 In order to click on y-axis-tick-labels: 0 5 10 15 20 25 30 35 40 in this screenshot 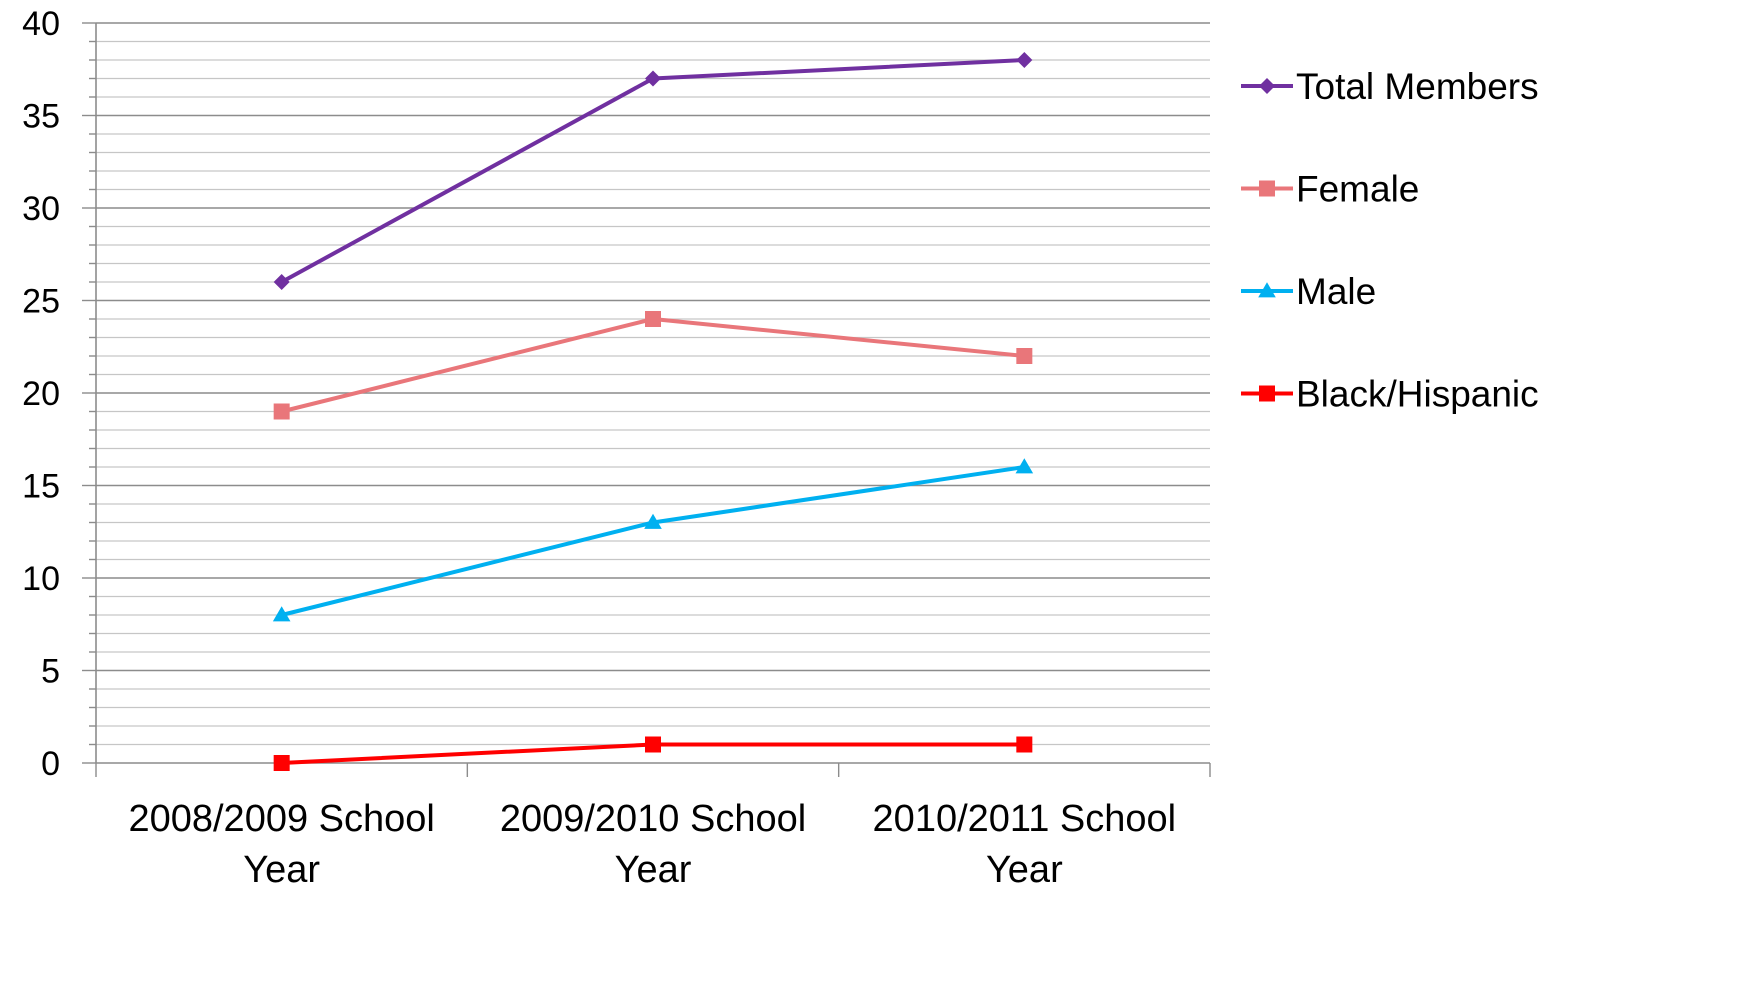, I will do `click(41, 394)`.